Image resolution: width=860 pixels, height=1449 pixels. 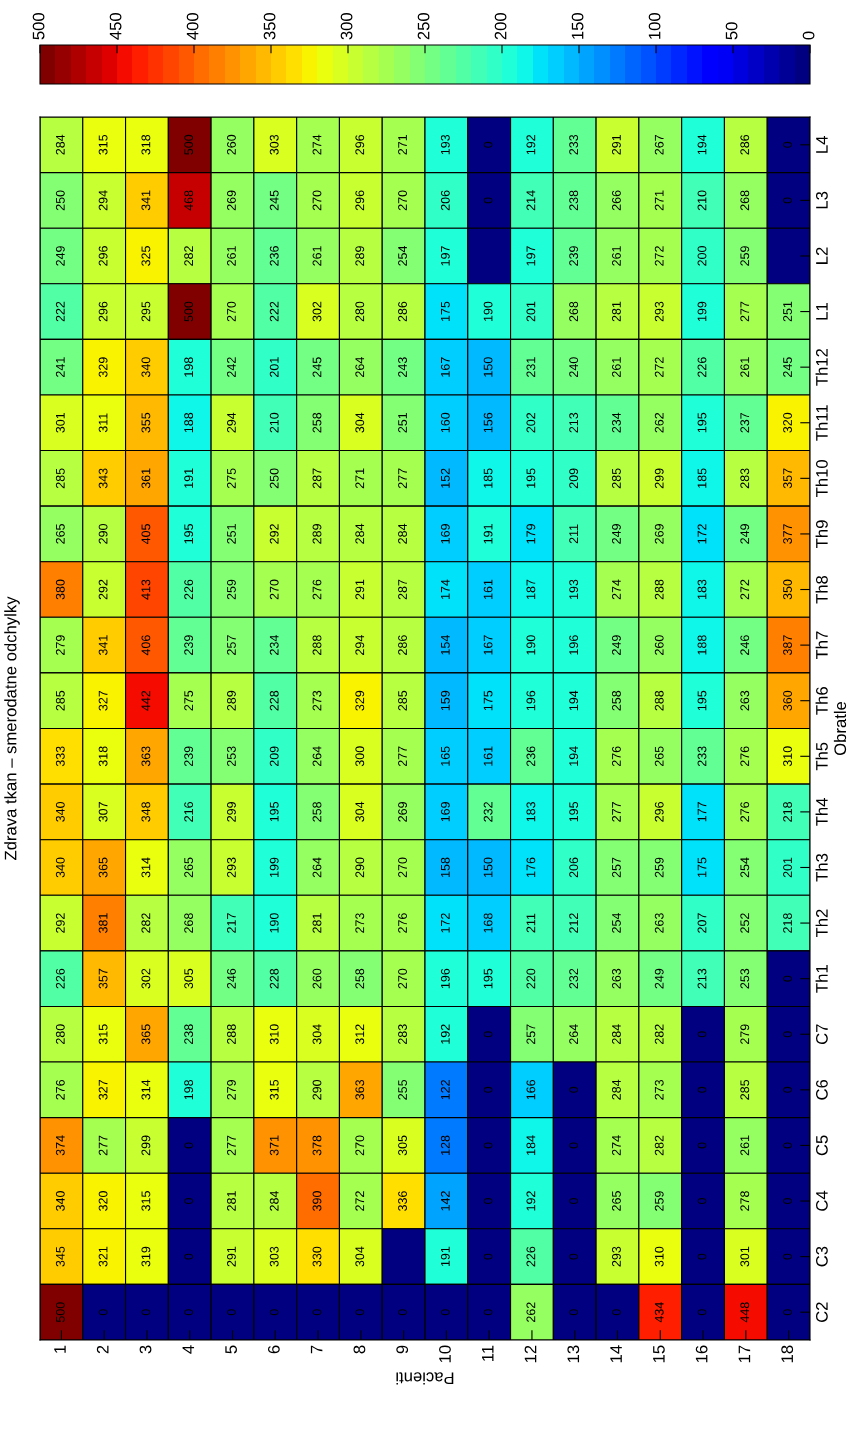 What do you see at coordinates (145, 1349) in the screenshot?
I see `x-tick-label: 3` at bounding box center [145, 1349].